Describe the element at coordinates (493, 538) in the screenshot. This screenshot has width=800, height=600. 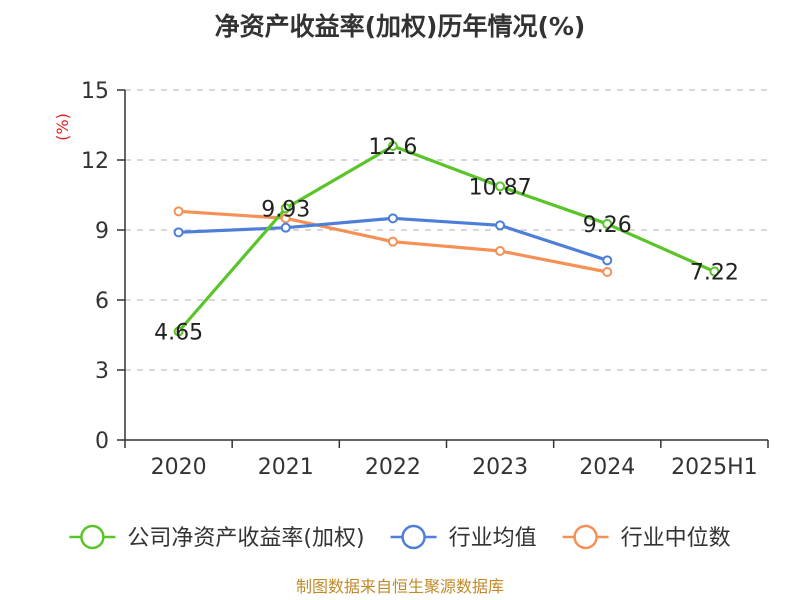
I see `legend-label: 行业均值` at that location.